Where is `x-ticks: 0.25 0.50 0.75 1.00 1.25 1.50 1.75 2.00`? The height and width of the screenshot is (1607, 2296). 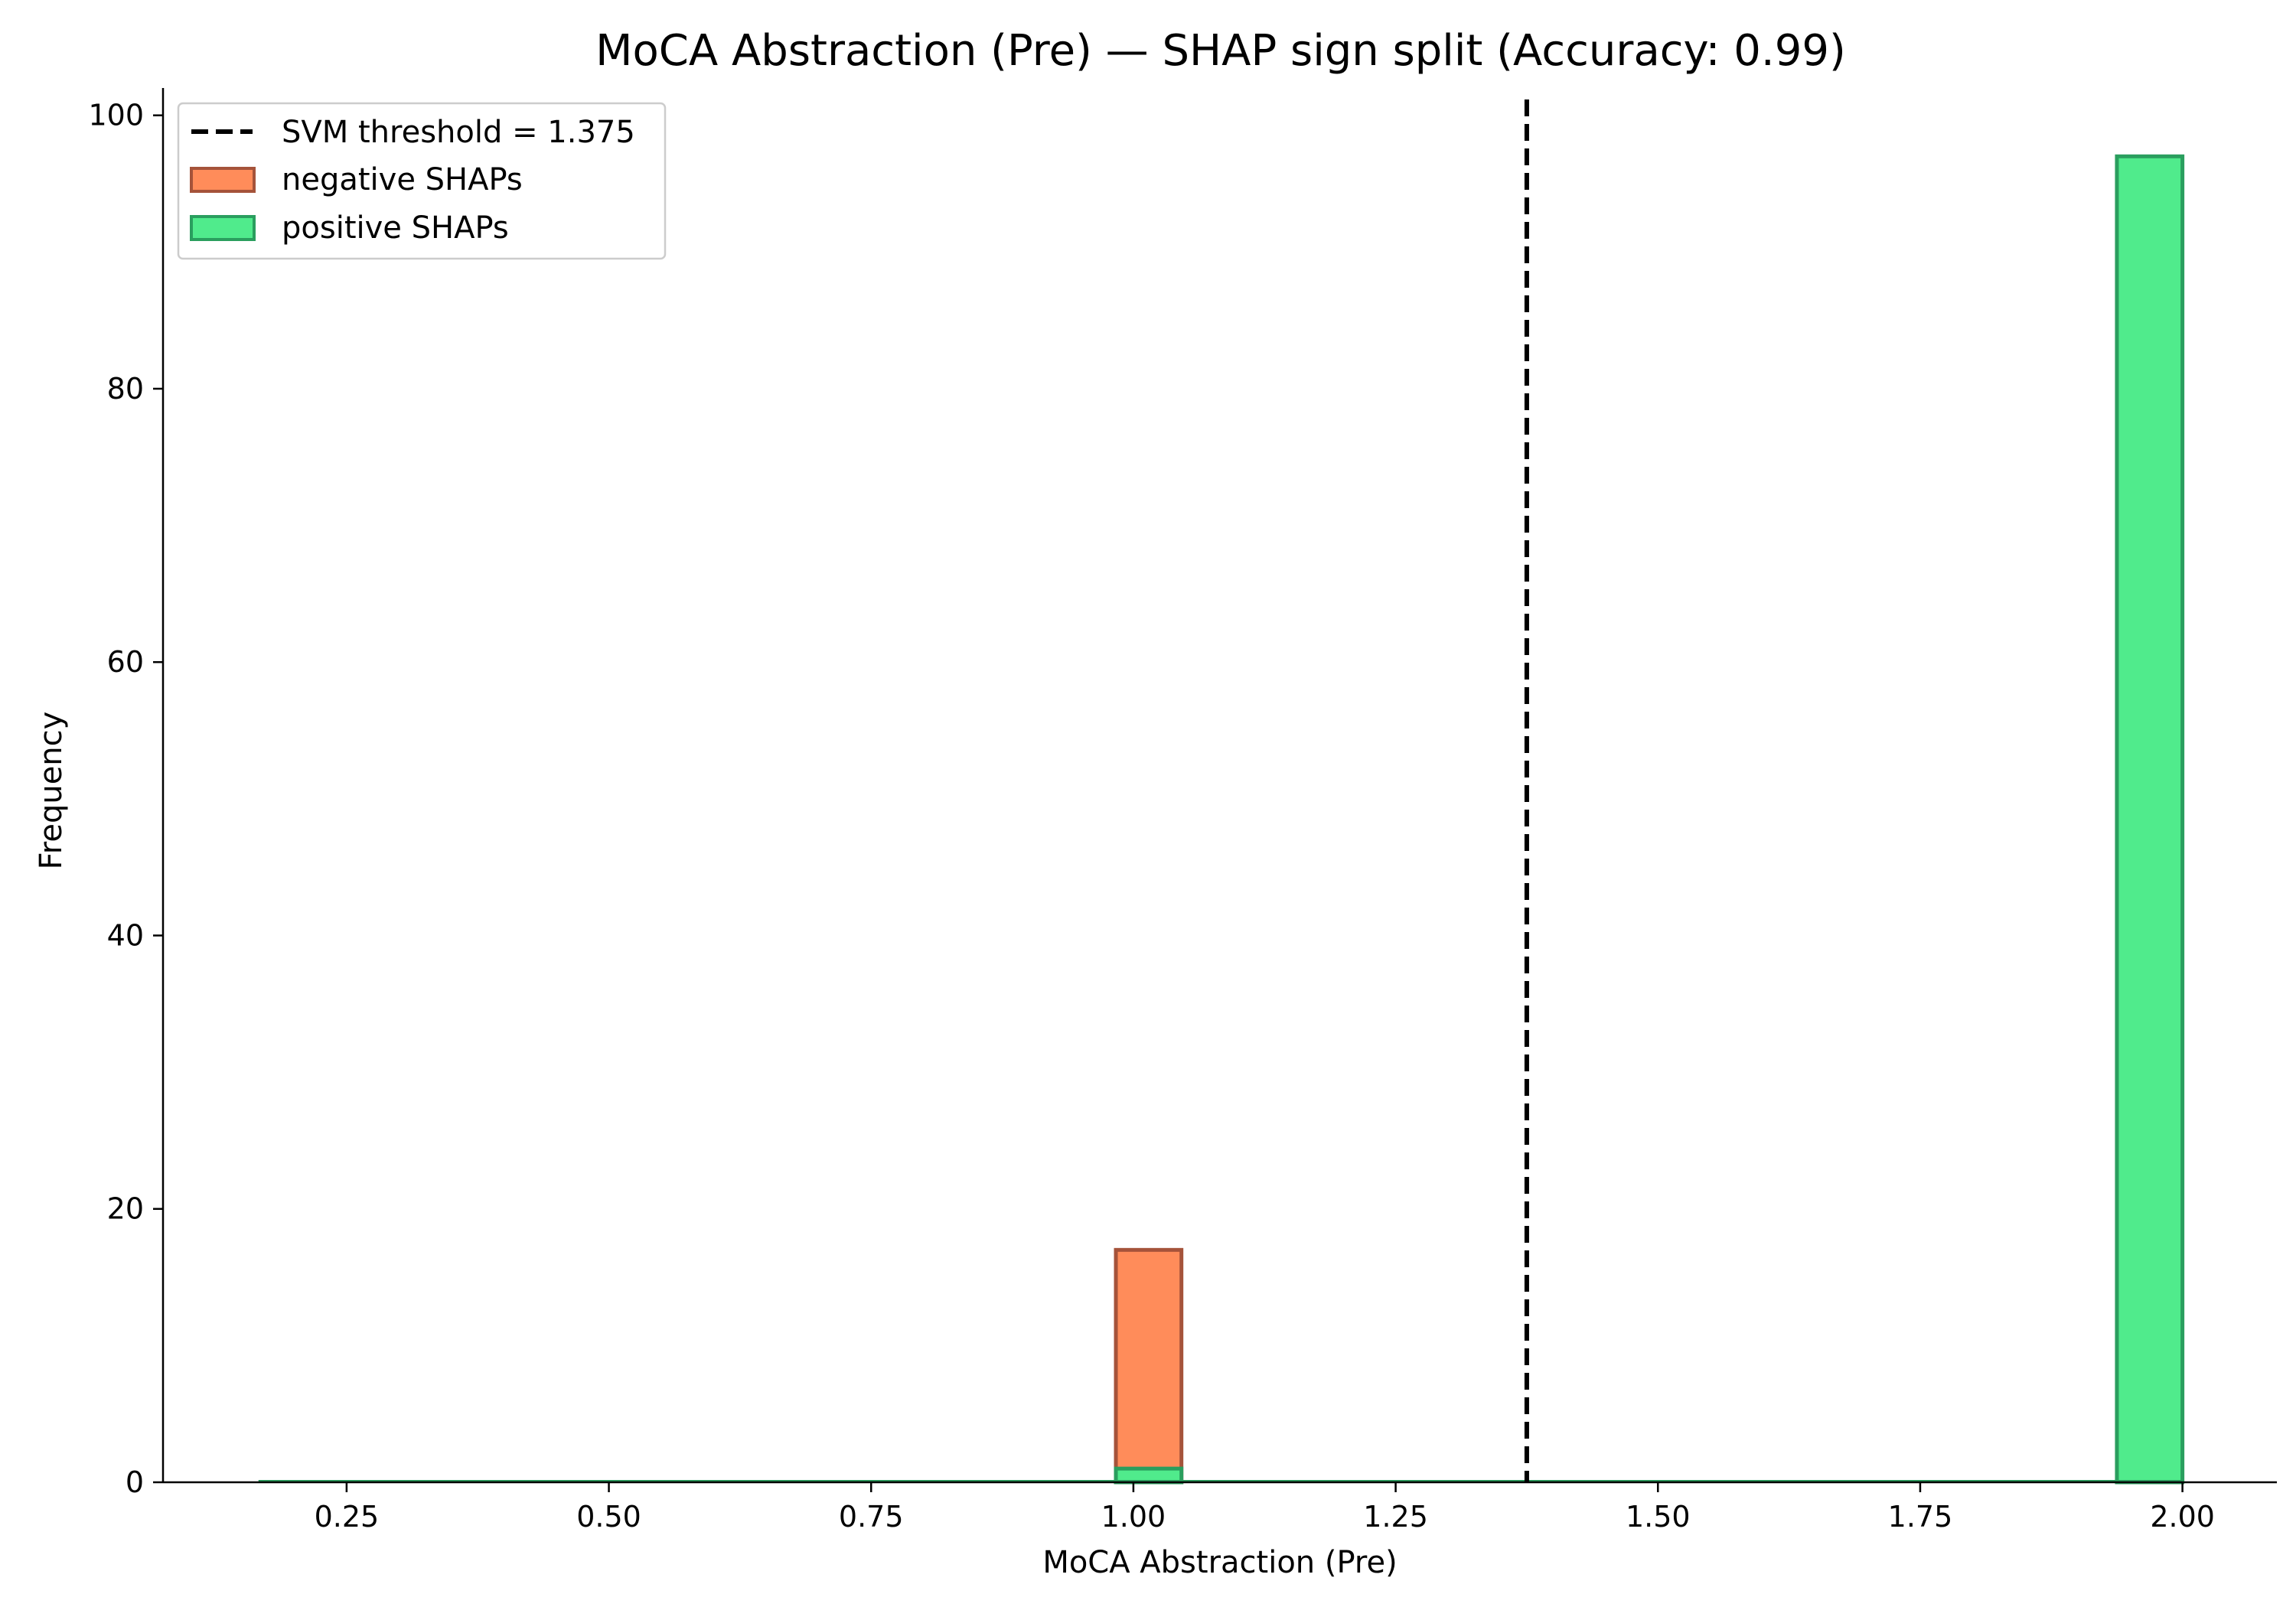 x-ticks: 0.25 0.50 0.75 1.00 1.25 1.50 1.75 2.00 is located at coordinates (1265, 1508).